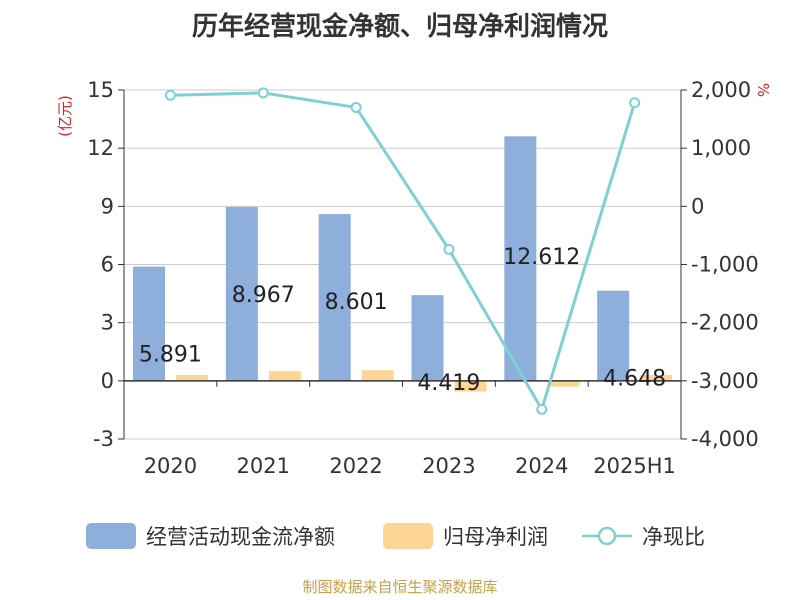 The image size is (800, 600). Describe the element at coordinates (725, 265) in the screenshot. I see `y-right-tick-label: -1,000` at that location.